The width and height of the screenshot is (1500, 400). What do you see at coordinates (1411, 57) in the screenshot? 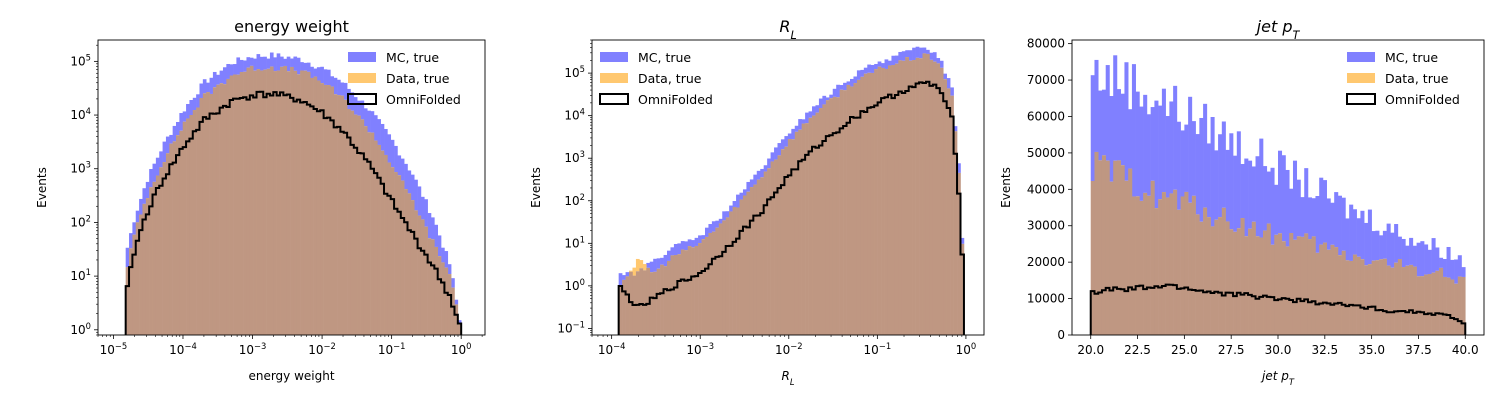
I see `legend-label: MC, true` at bounding box center [1411, 57].